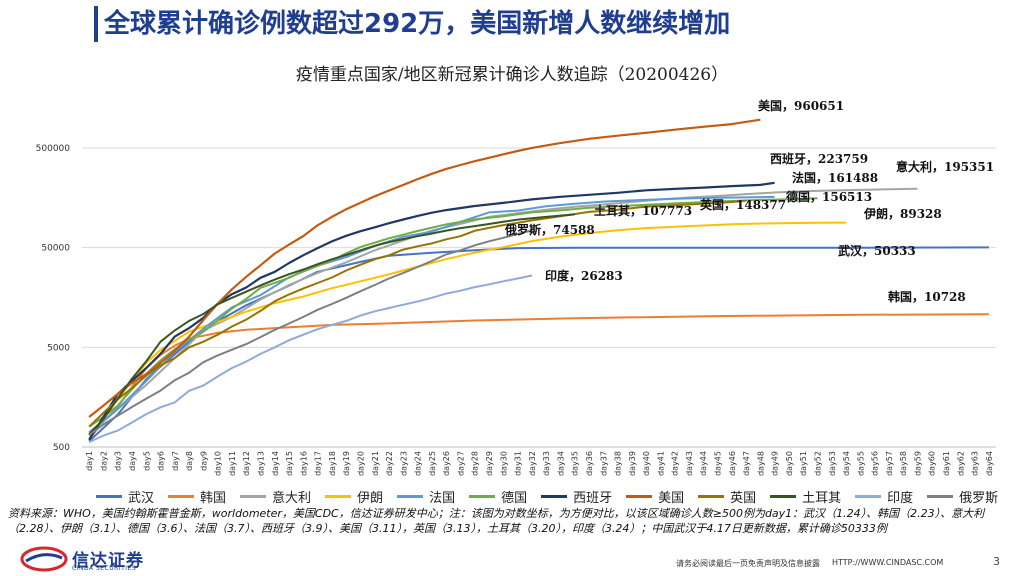  Describe the element at coordinates (518, 463) in the screenshot. I see `x-tick-label: day31` at that location.